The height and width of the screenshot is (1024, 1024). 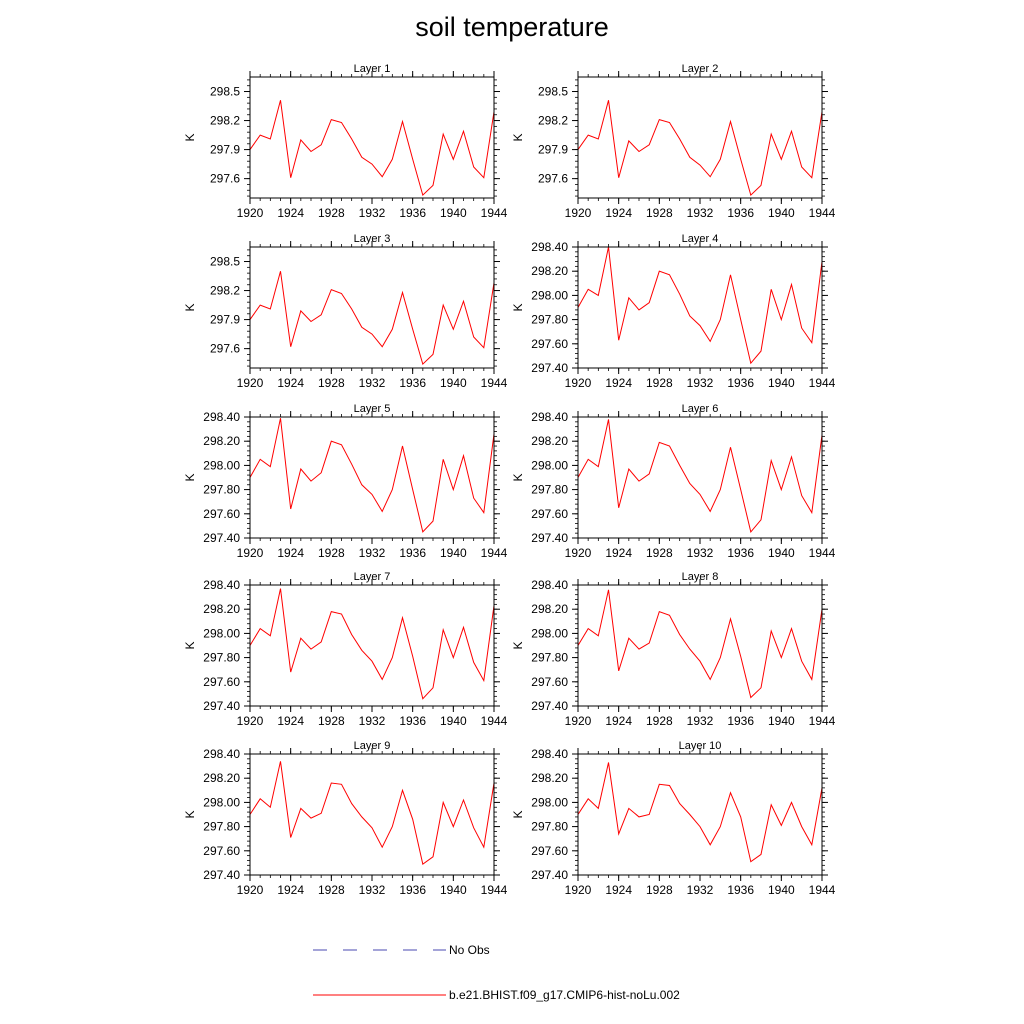 I want to click on panel-title: Layer 3, so click(x=372, y=239).